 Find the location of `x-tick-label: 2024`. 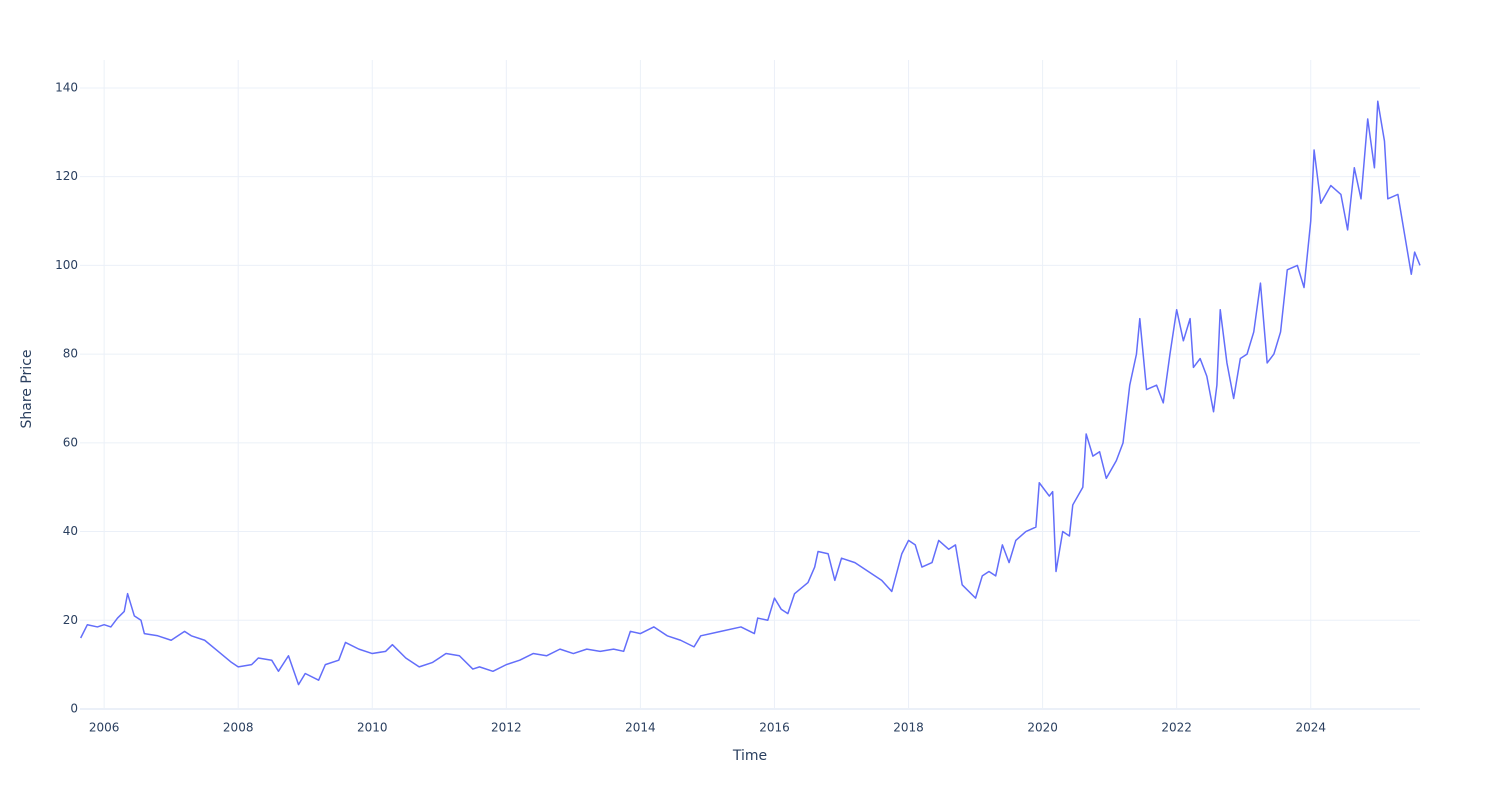

x-tick-label: 2024 is located at coordinates (1310, 728).